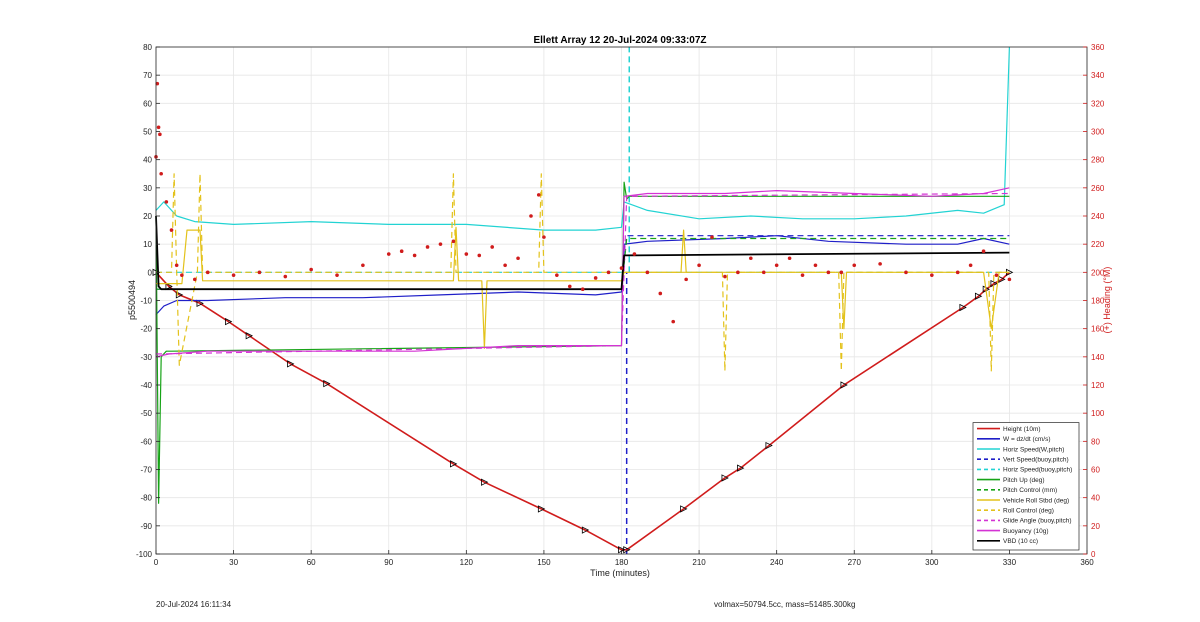  I want to click on heading-outlier-point, so click(158, 127).